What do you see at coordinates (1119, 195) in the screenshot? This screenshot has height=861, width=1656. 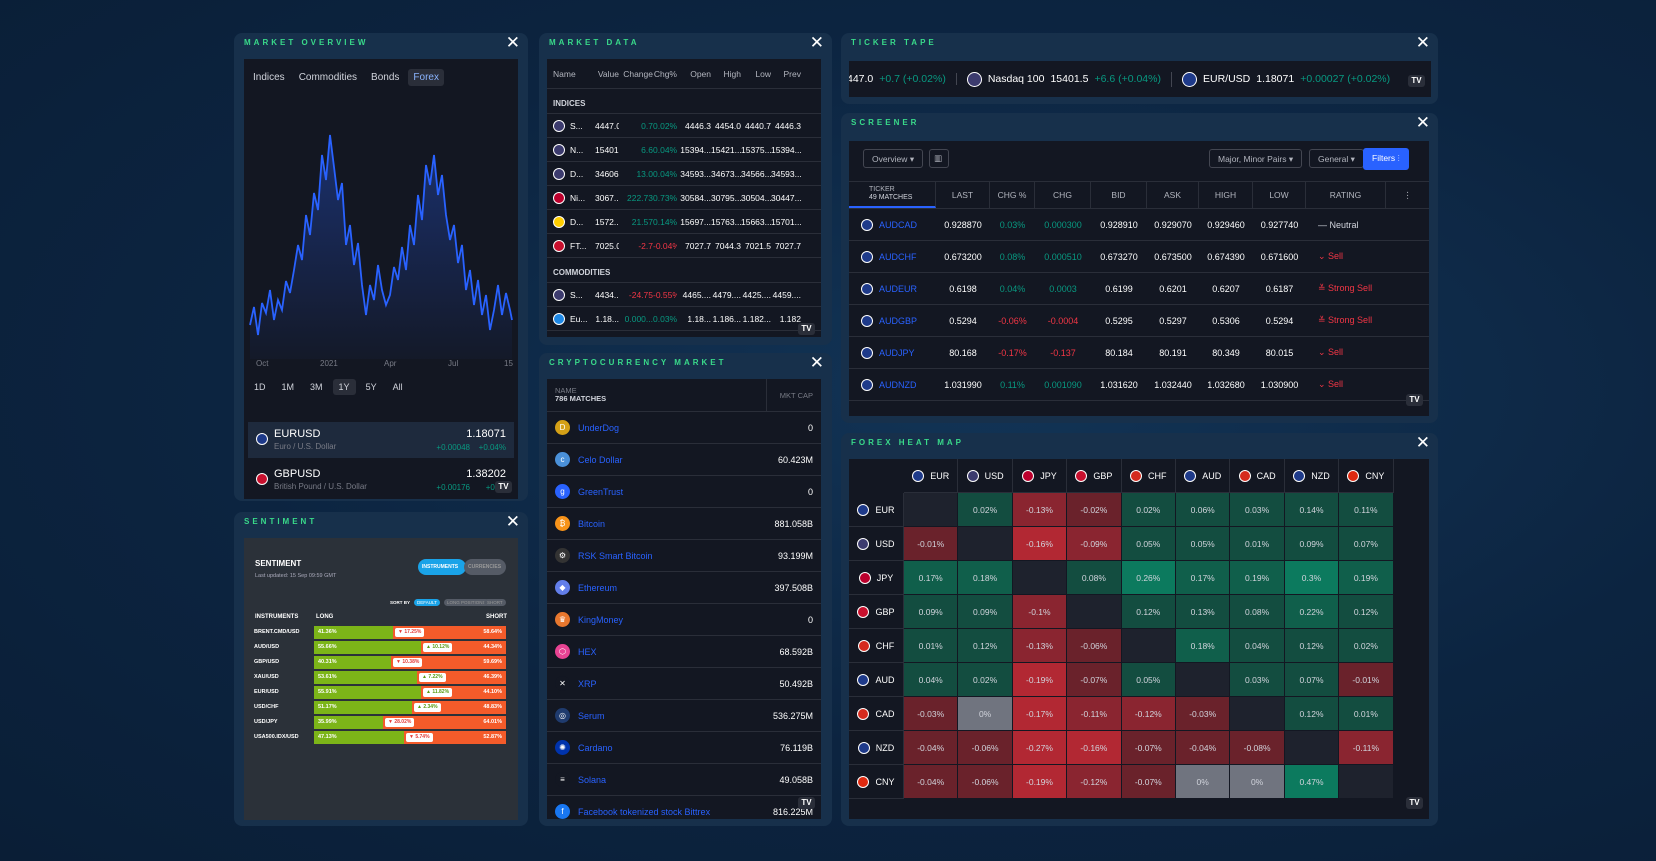 I see `col-bid: BID` at bounding box center [1119, 195].